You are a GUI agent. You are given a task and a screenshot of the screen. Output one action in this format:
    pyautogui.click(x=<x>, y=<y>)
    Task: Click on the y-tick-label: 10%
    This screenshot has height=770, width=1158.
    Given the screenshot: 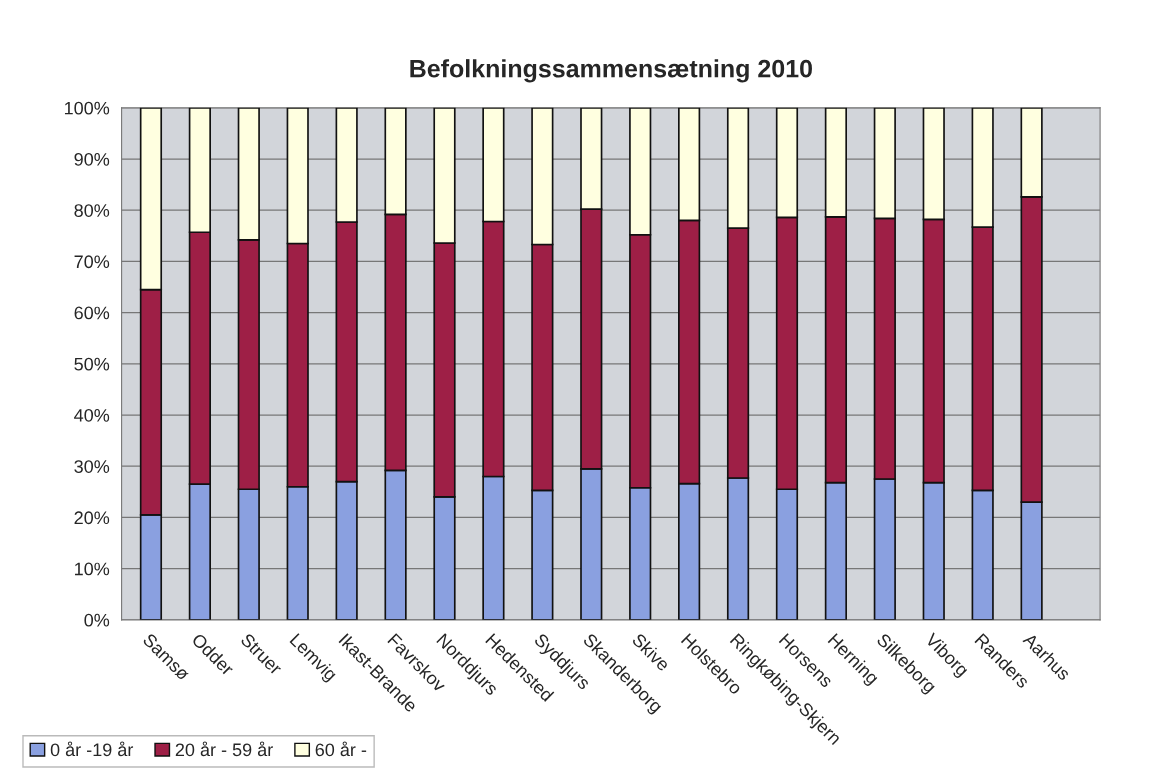 What is the action you would take?
    pyautogui.click(x=92, y=569)
    